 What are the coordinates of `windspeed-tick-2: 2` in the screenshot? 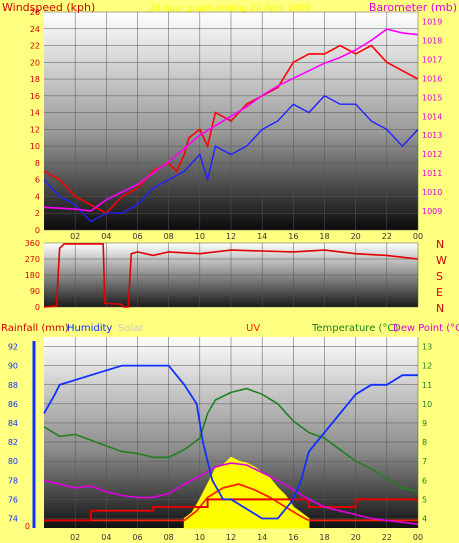 It's located at (37, 213).